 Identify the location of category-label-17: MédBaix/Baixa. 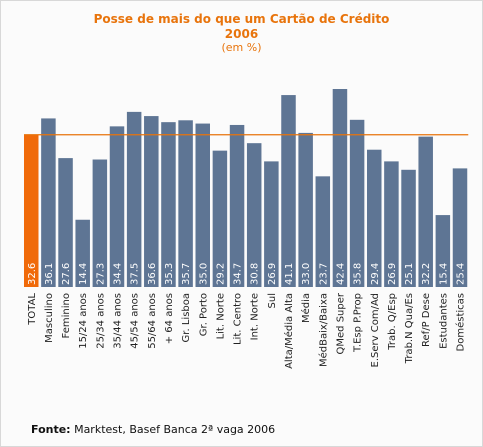
(323, 330).